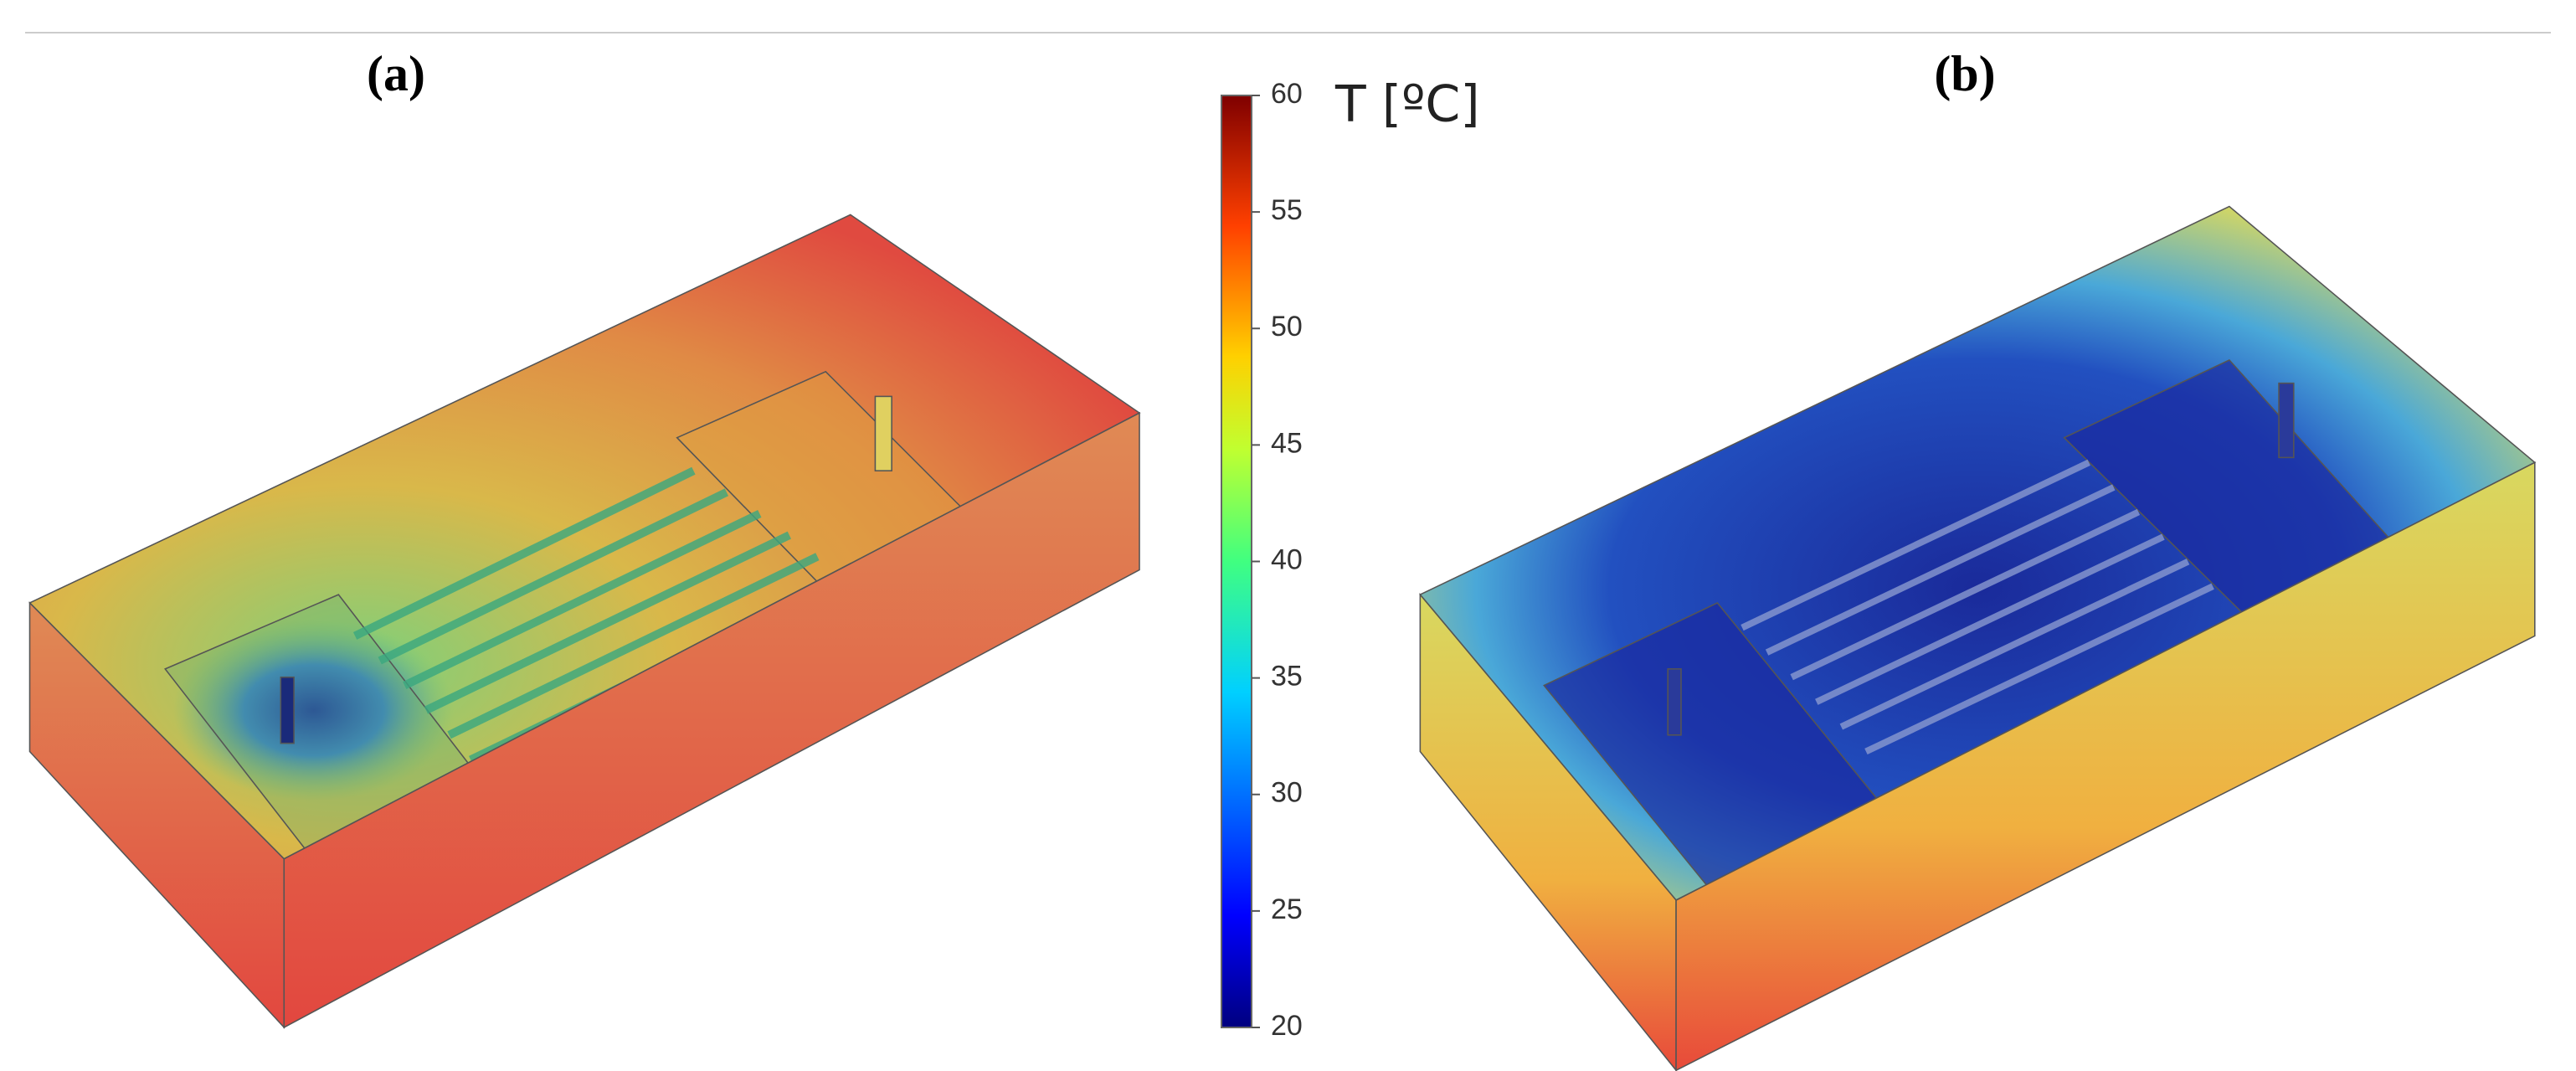  Describe the element at coordinates (1287, 443) in the screenshot. I see `colorbar-tick-label: 45` at that location.